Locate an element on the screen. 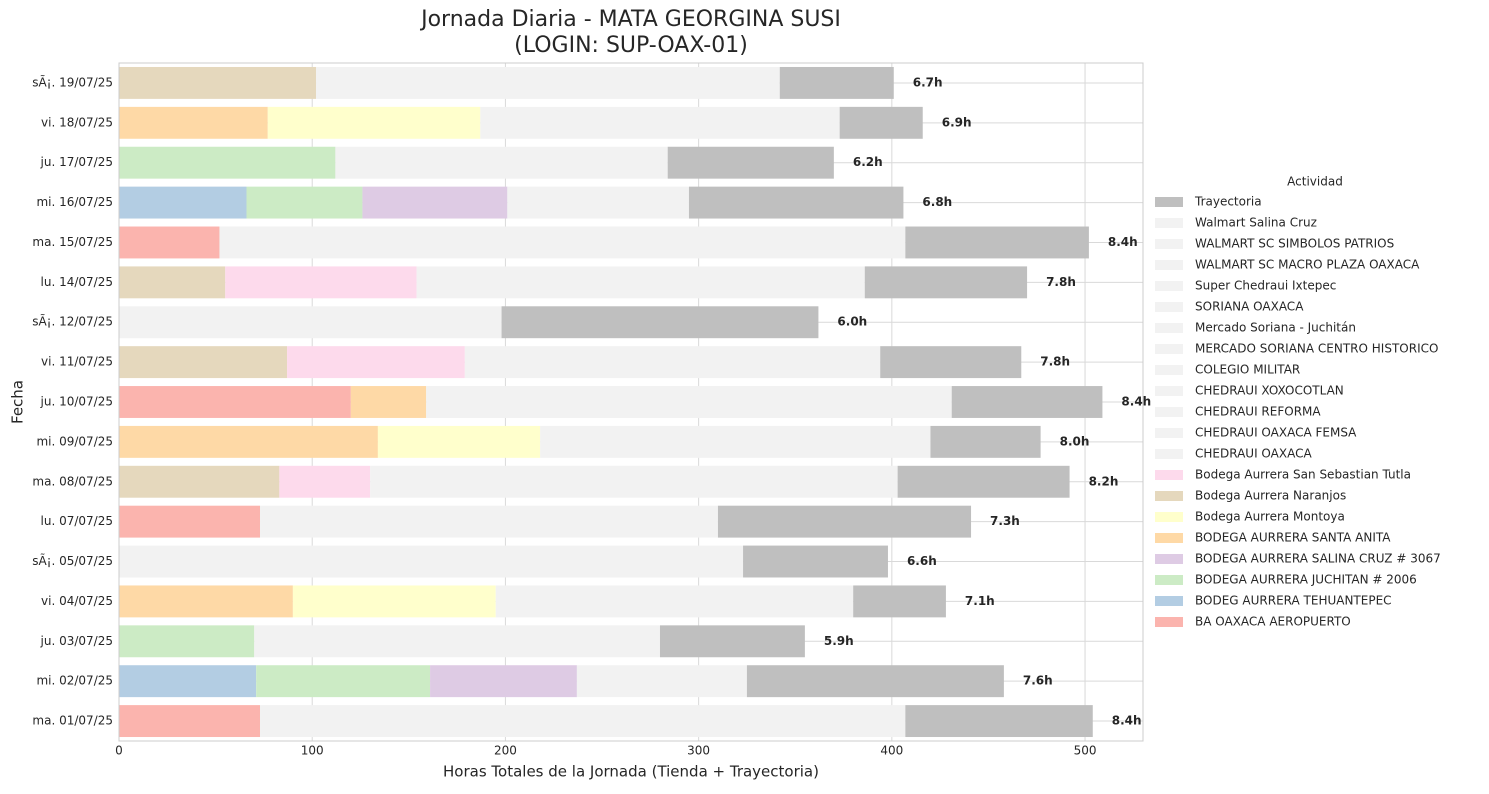 The height and width of the screenshot is (794, 1489). x-tick-label: 100 is located at coordinates (312, 751).